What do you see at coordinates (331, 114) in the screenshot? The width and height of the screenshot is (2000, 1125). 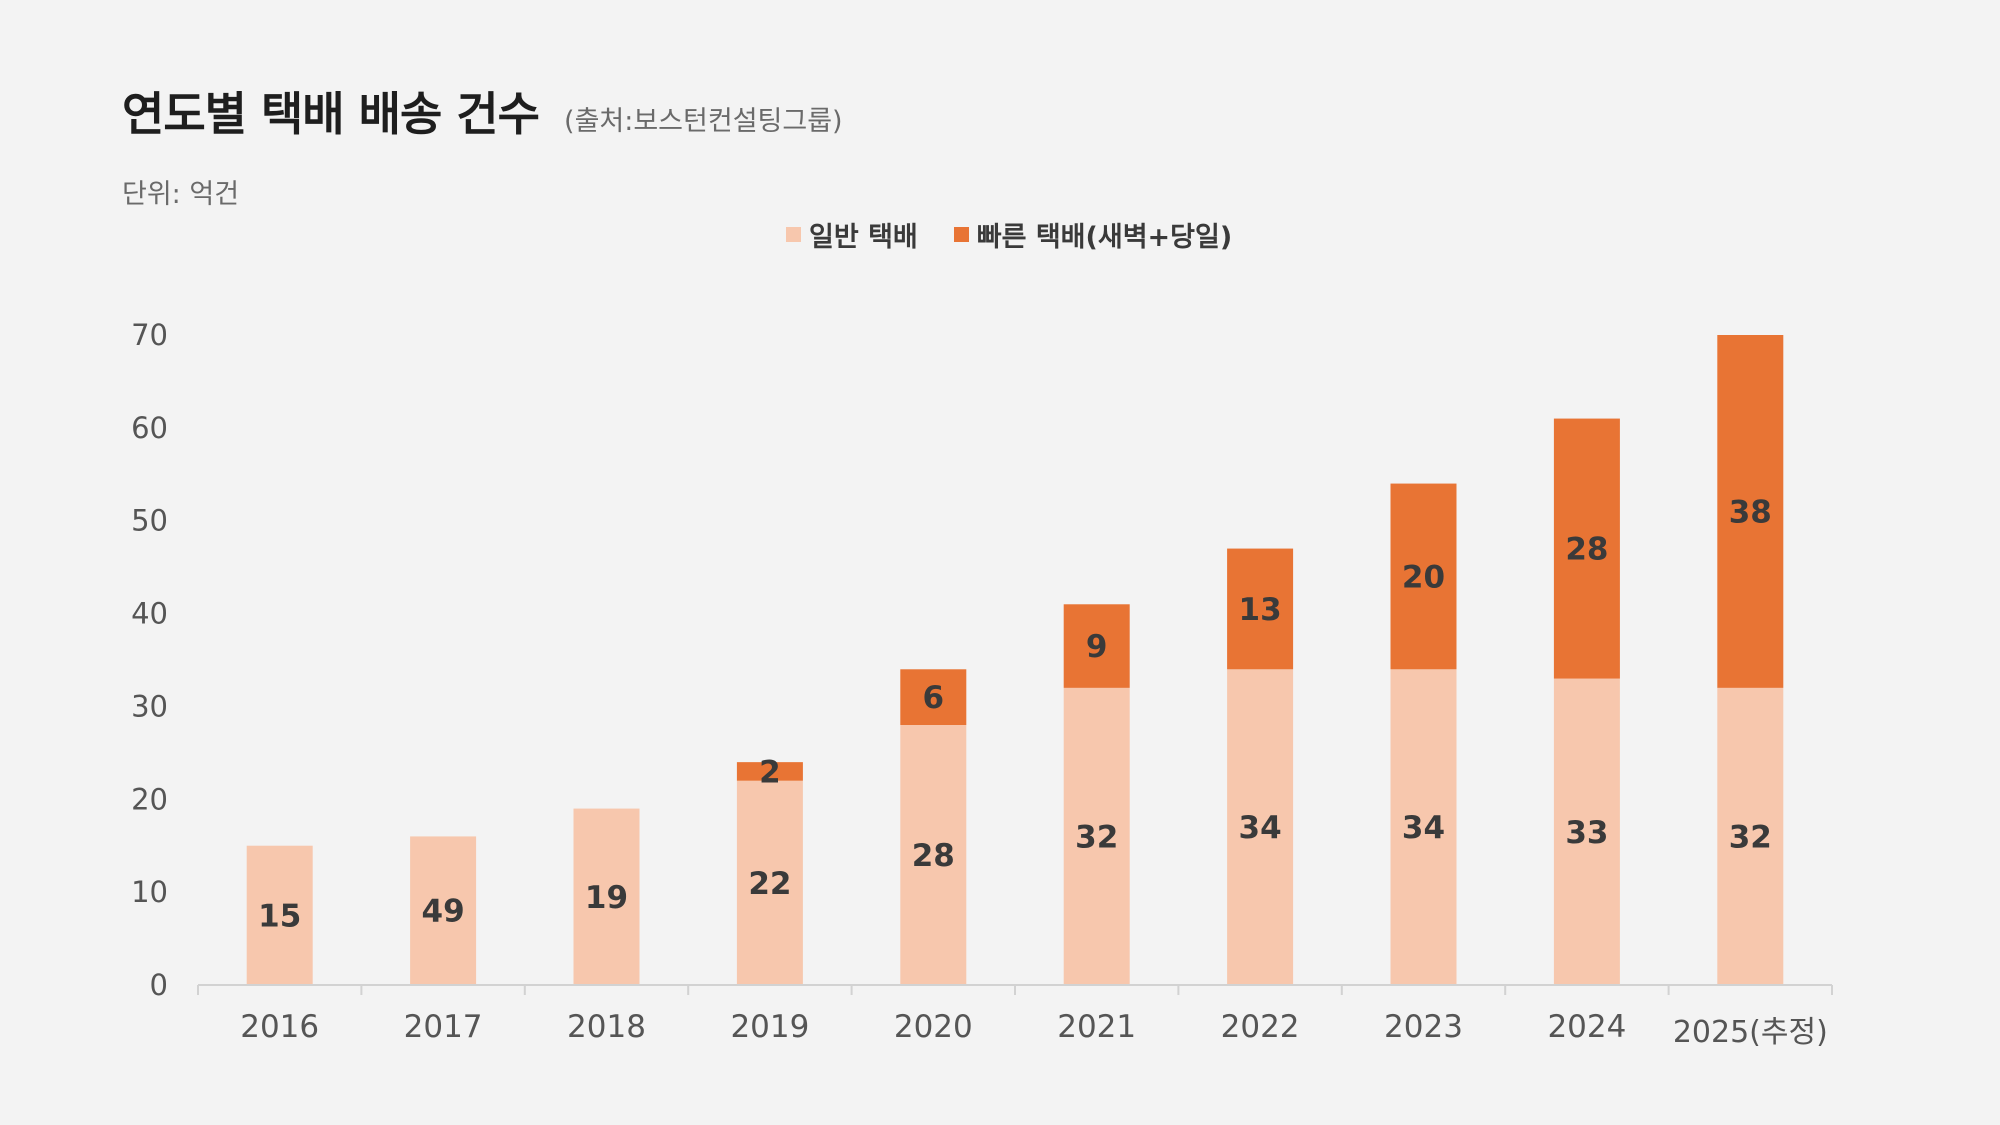 I see `chart-title: 연도별 택배 배송 건수` at bounding box center [331, 114].